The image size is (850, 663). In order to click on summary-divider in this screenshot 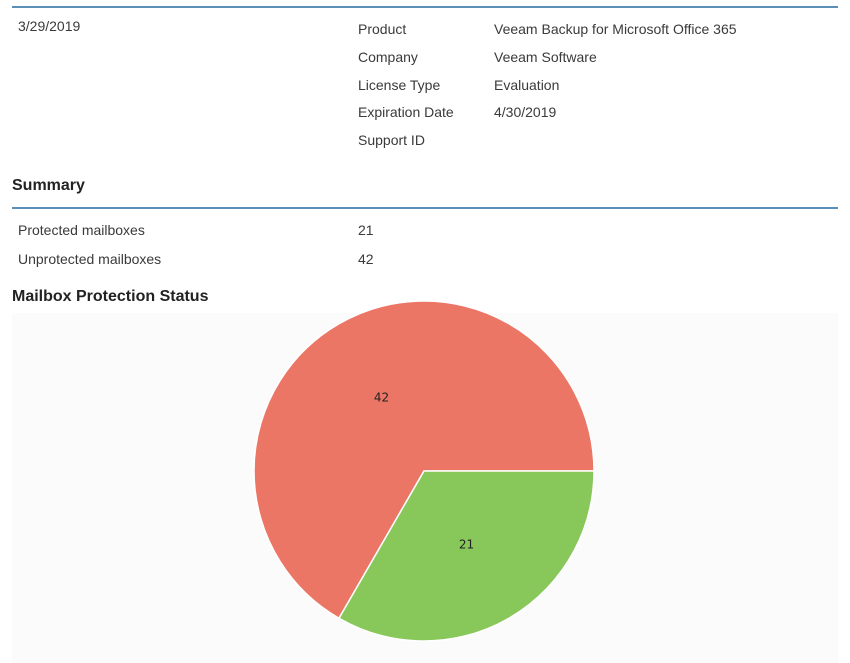, I will do `click(425, 208)`.